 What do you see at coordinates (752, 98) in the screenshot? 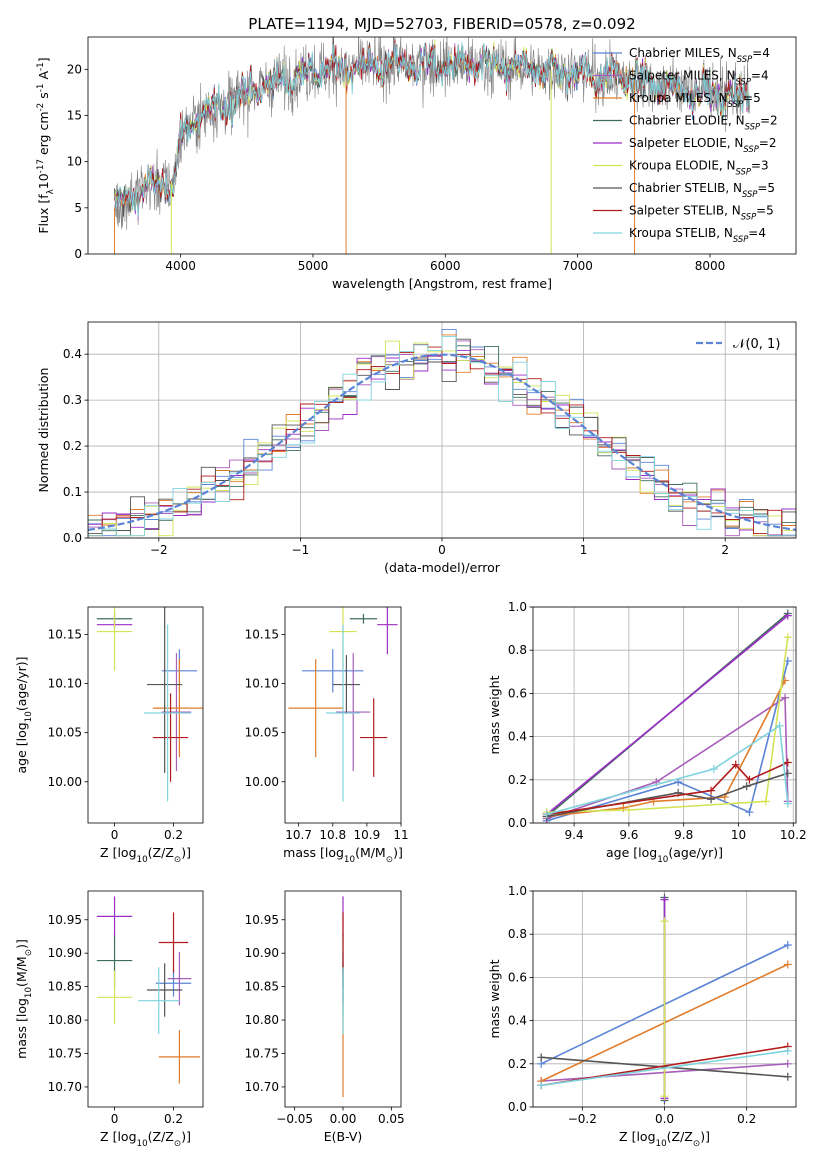
I see `legend-label-count: =5` at bounding box center [752, 98].